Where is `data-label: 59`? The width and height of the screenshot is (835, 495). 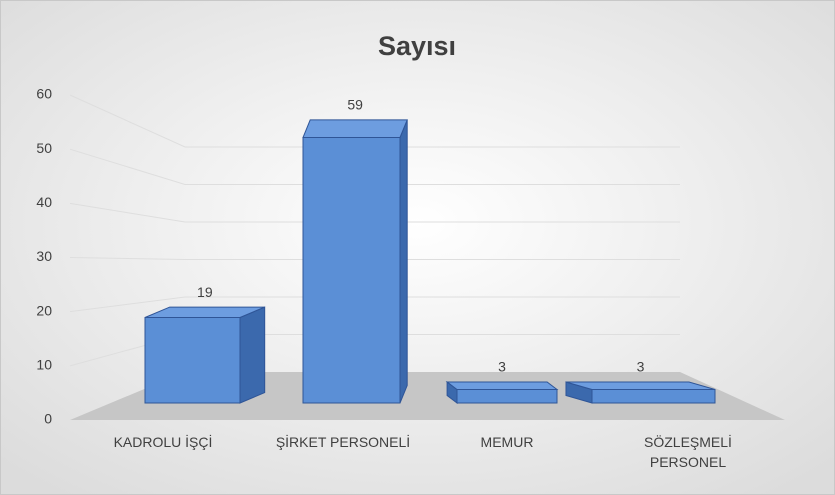
data-label: 59 is located at coordinates (355, 105).